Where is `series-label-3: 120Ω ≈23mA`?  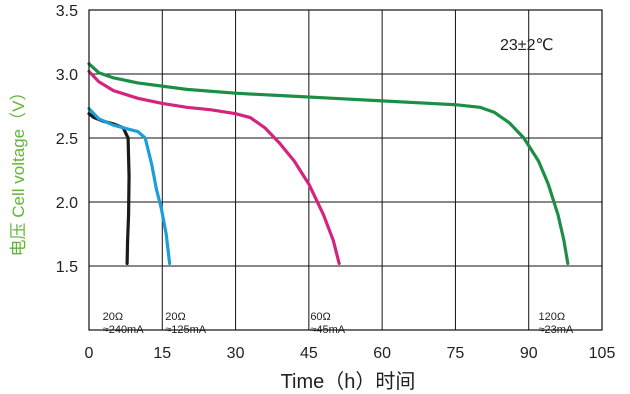 series-label-3: 120Ω ≈23mA is located at coordinates (555, 323).